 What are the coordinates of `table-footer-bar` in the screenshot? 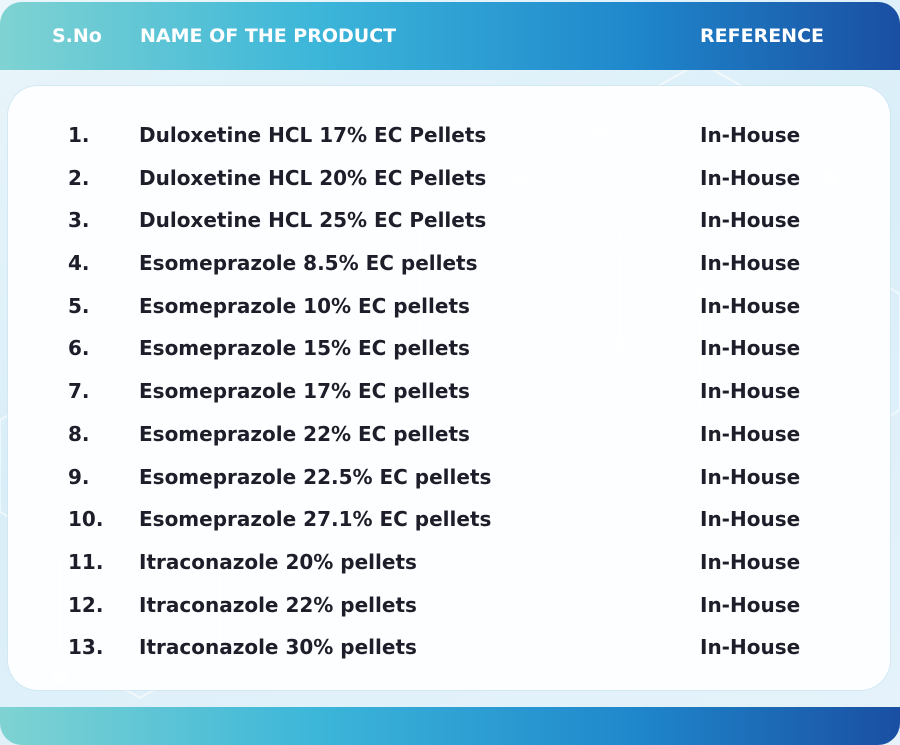 It's located at (450, 726).